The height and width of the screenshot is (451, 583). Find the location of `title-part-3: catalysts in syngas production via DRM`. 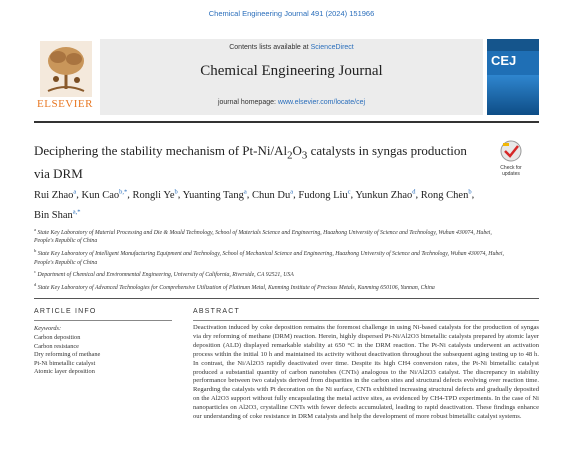

title-part-3: catalysts in syngas production via DRM is located at coordinates (250, 162).